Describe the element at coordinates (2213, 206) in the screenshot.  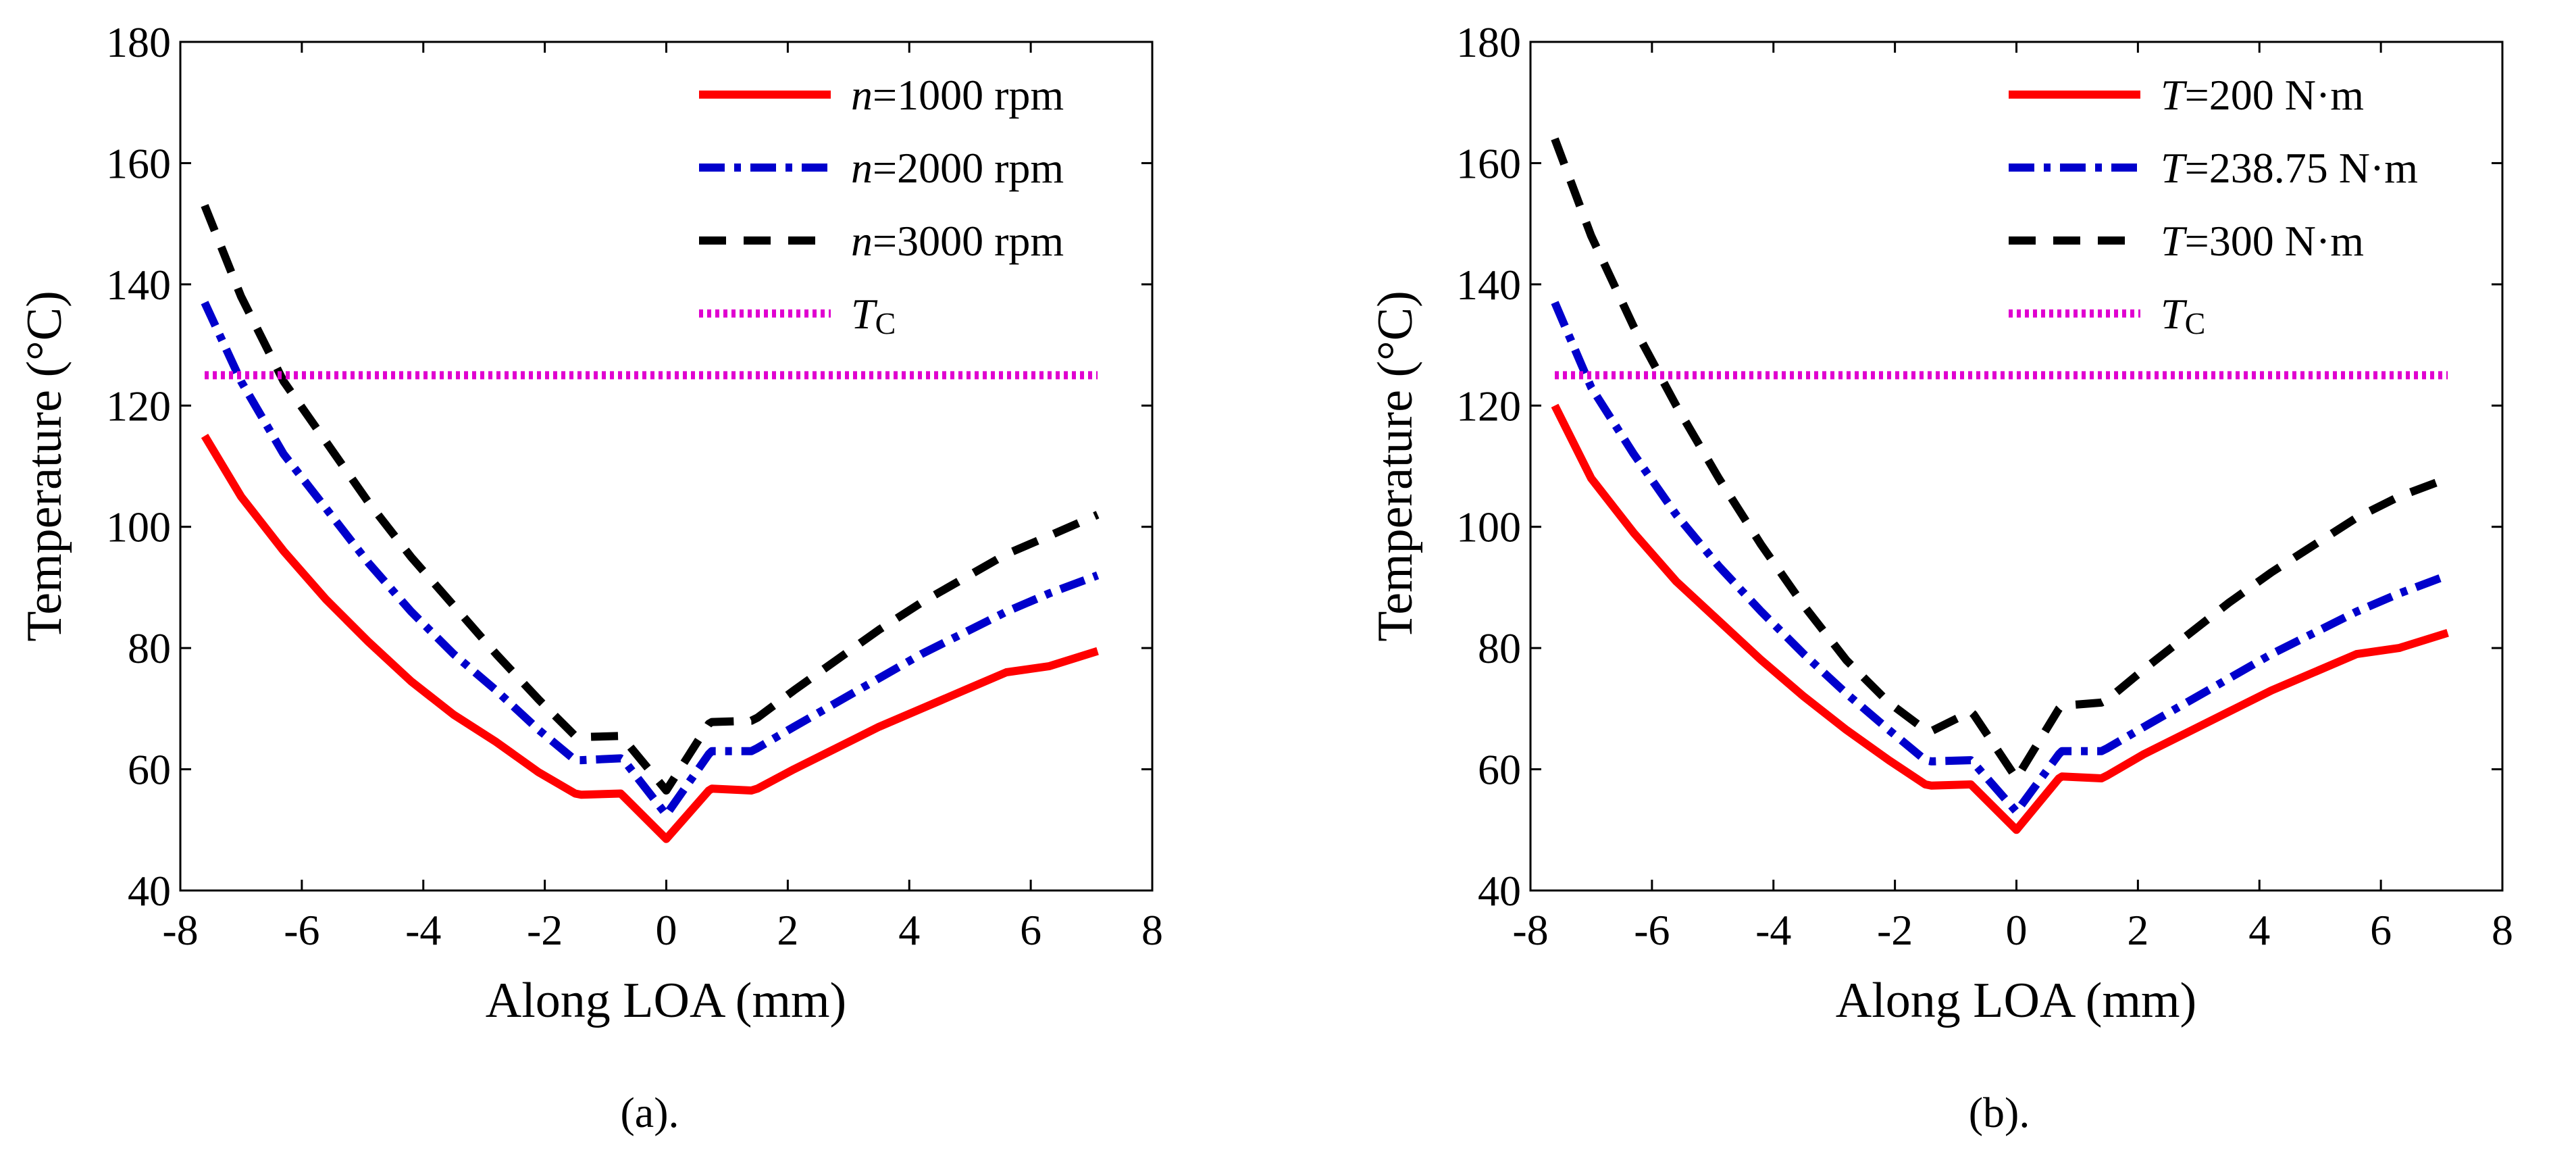
I see `panel-b-legend: T=200 N·mT=238.75 N·mT=300 N·mTC` at that location.